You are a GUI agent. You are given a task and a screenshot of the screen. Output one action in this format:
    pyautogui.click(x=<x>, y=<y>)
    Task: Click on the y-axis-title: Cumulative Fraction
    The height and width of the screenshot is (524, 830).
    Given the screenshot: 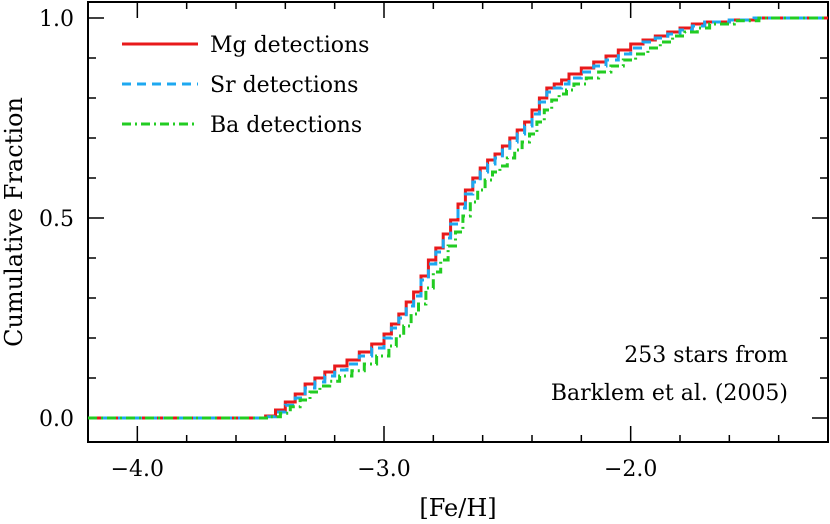 What is the action you would take?
    pyautogui.click(x=14, y=222)
    